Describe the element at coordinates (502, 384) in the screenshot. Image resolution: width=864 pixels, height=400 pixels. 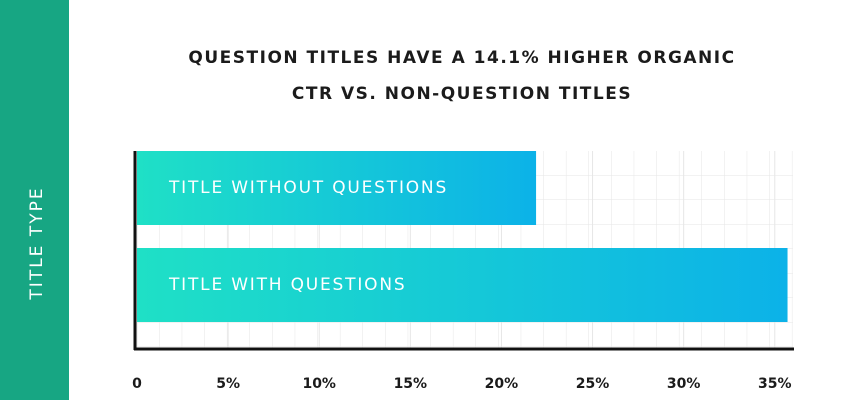
I see `x-tick-label: 20%` at that location.